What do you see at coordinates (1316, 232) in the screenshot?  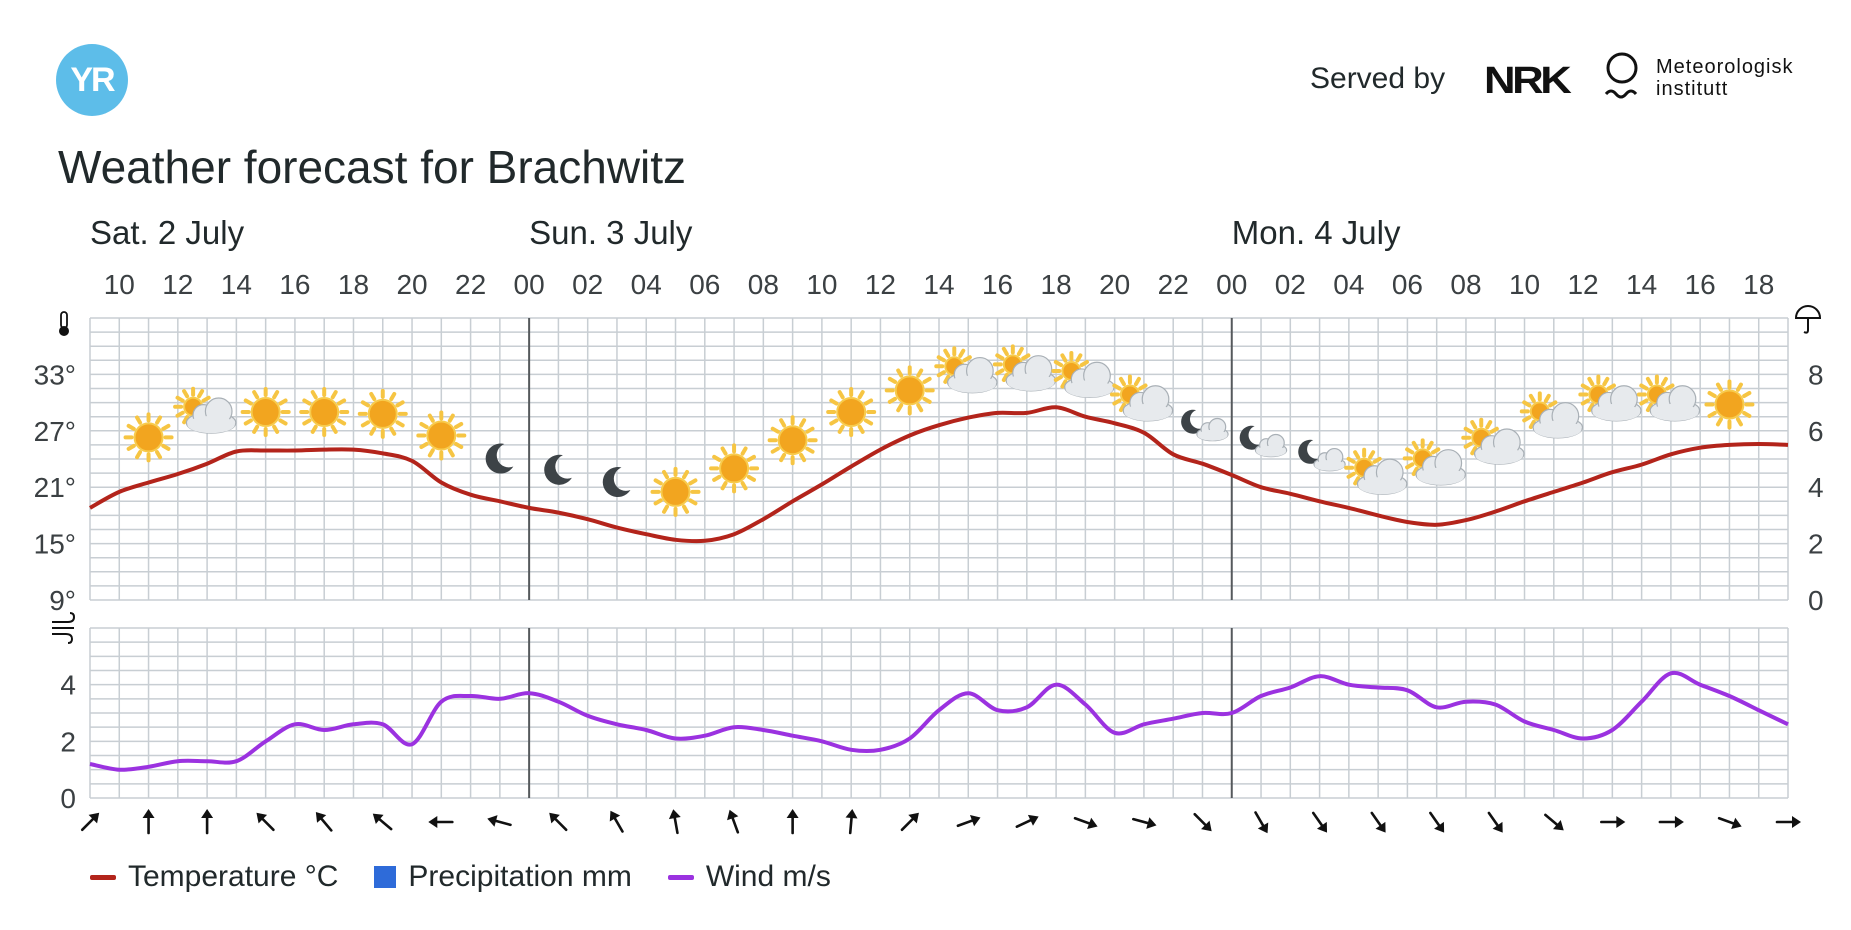 I see `day-label: Mon. 4 July` at bounding box center [1316, 232].